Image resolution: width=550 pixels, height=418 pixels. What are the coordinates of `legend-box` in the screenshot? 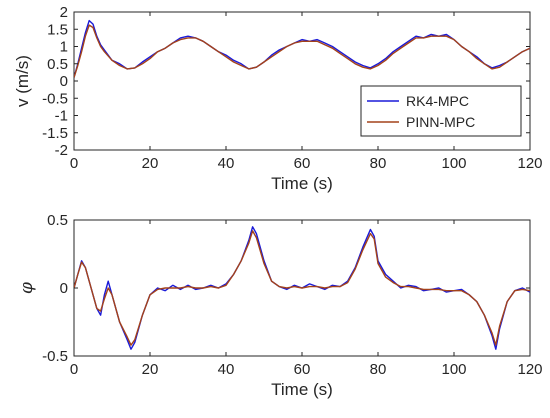 It's located at (441, 111).